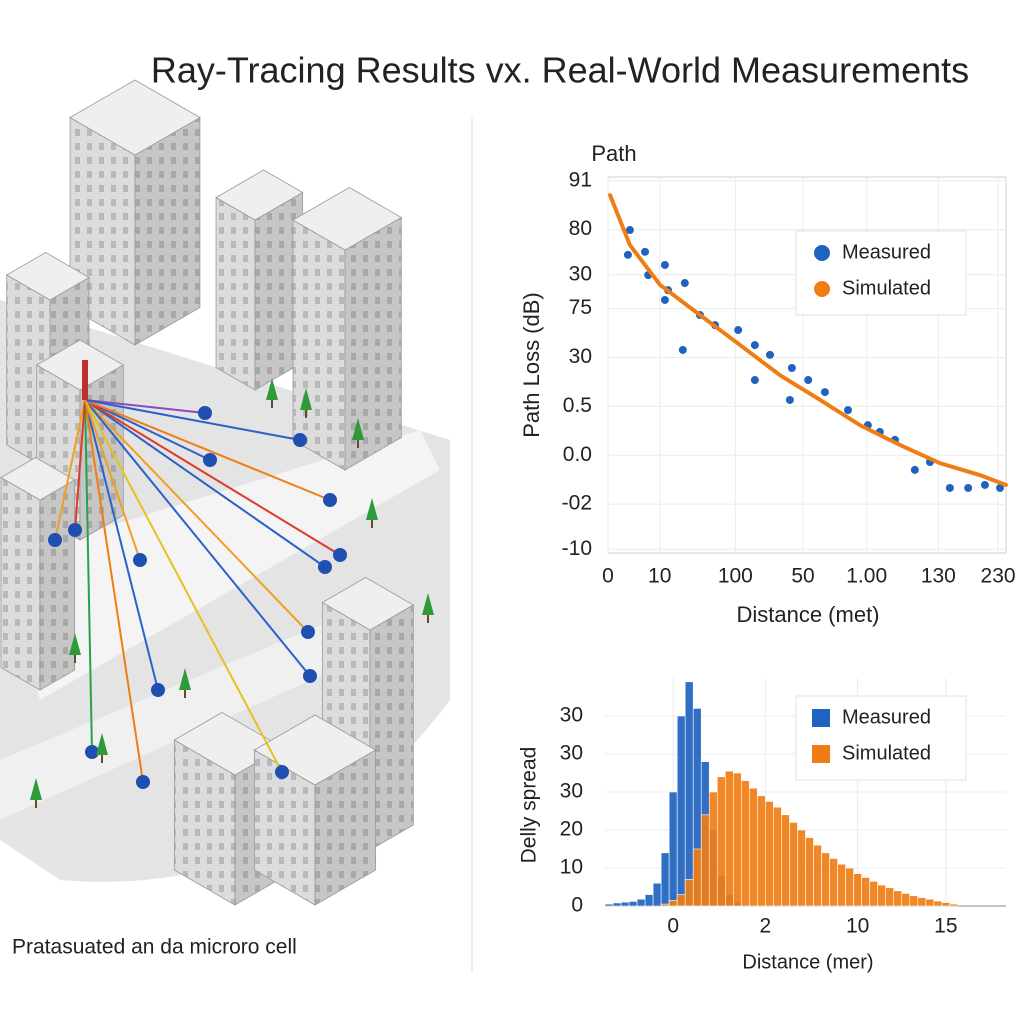 This screenshot has width=1024, height=1029. Describe the element at coordinates (529, 805) in the screenshot. I see `y-axis-label: Delly spread` at that location.